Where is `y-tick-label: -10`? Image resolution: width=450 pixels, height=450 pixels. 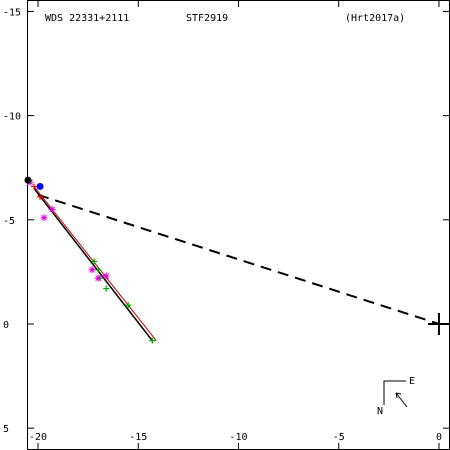 y-tick-label: -10 is located at coordinates (12, 117).